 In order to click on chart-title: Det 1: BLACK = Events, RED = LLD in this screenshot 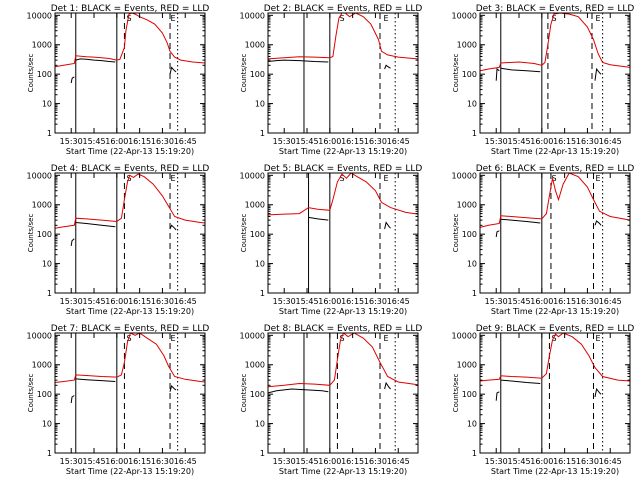, I will do `click(130, 9)`.